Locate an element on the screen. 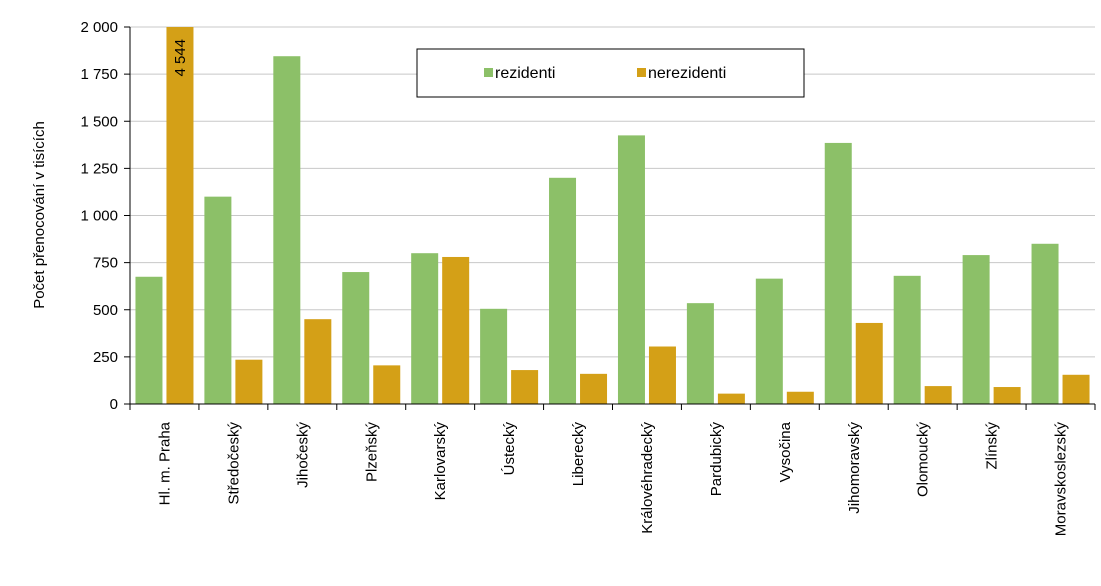 The image size is (1101, 586). y-tick-label: 1 250 is located at coordinates (99, 168).